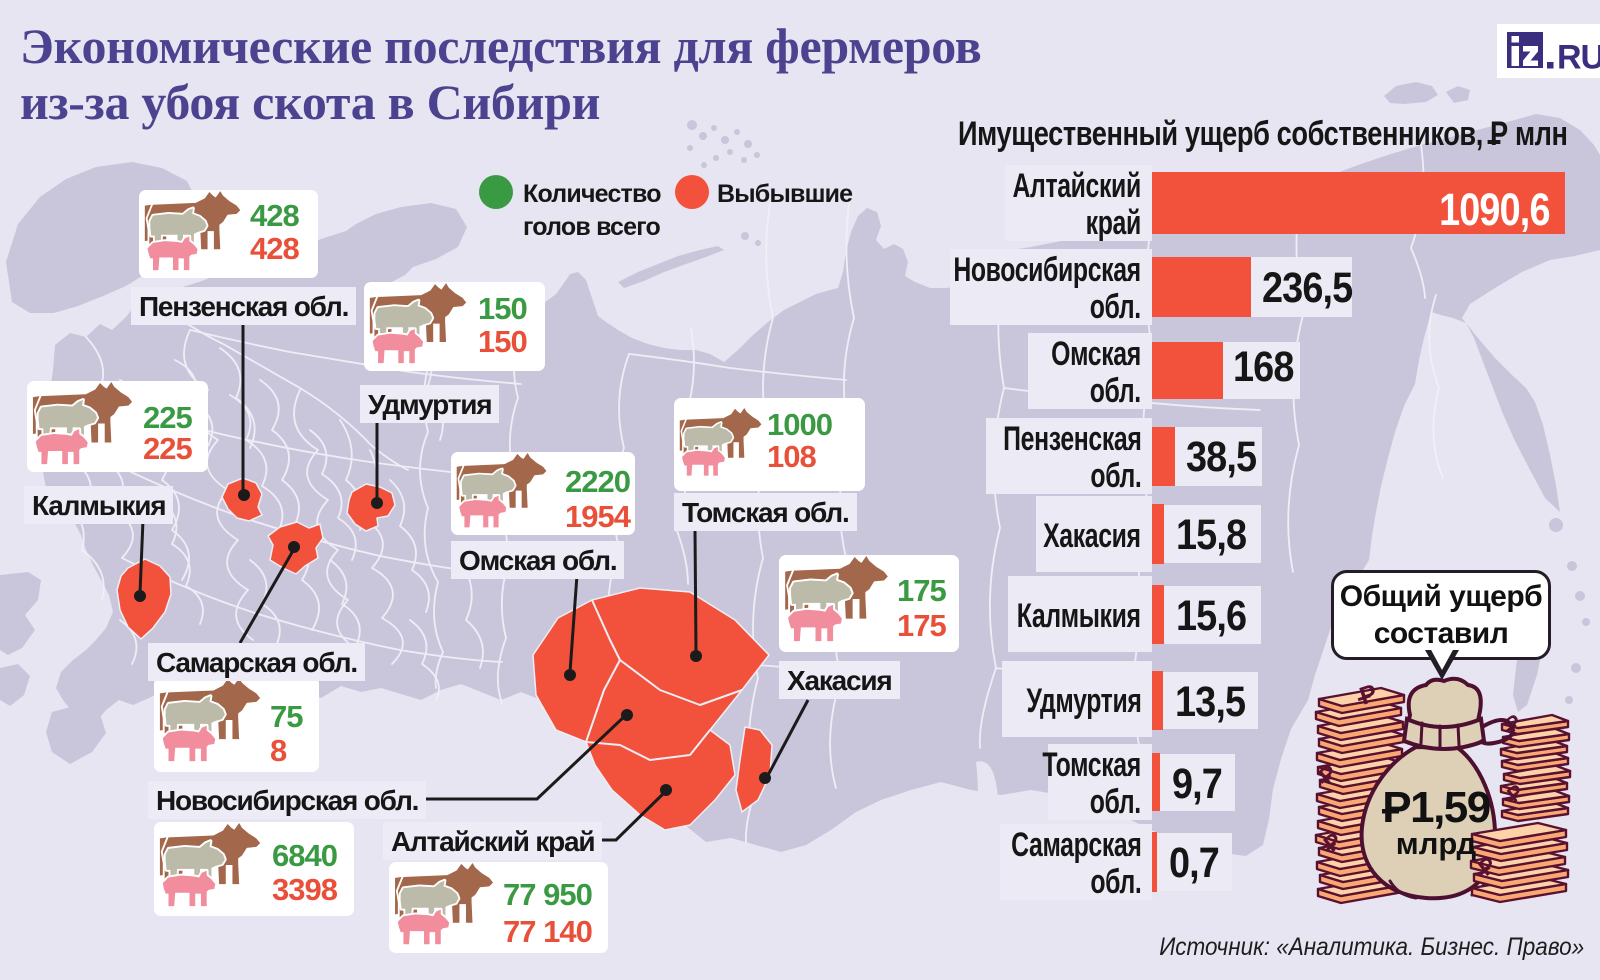  What do you see at coordinates (1578, 58) in the screenshot?
I see `svg-text: RU` at bounding box center [1578, 58].